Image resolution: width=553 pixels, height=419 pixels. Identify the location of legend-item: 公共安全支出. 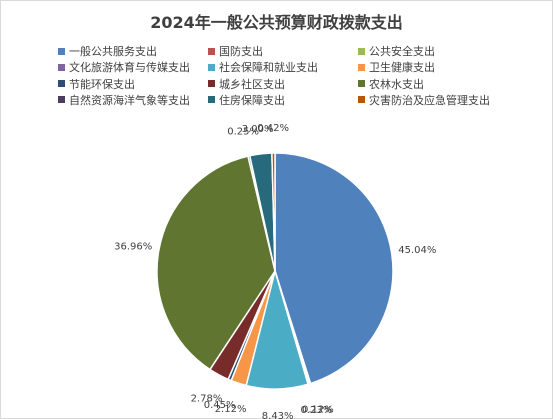
(396, 51).